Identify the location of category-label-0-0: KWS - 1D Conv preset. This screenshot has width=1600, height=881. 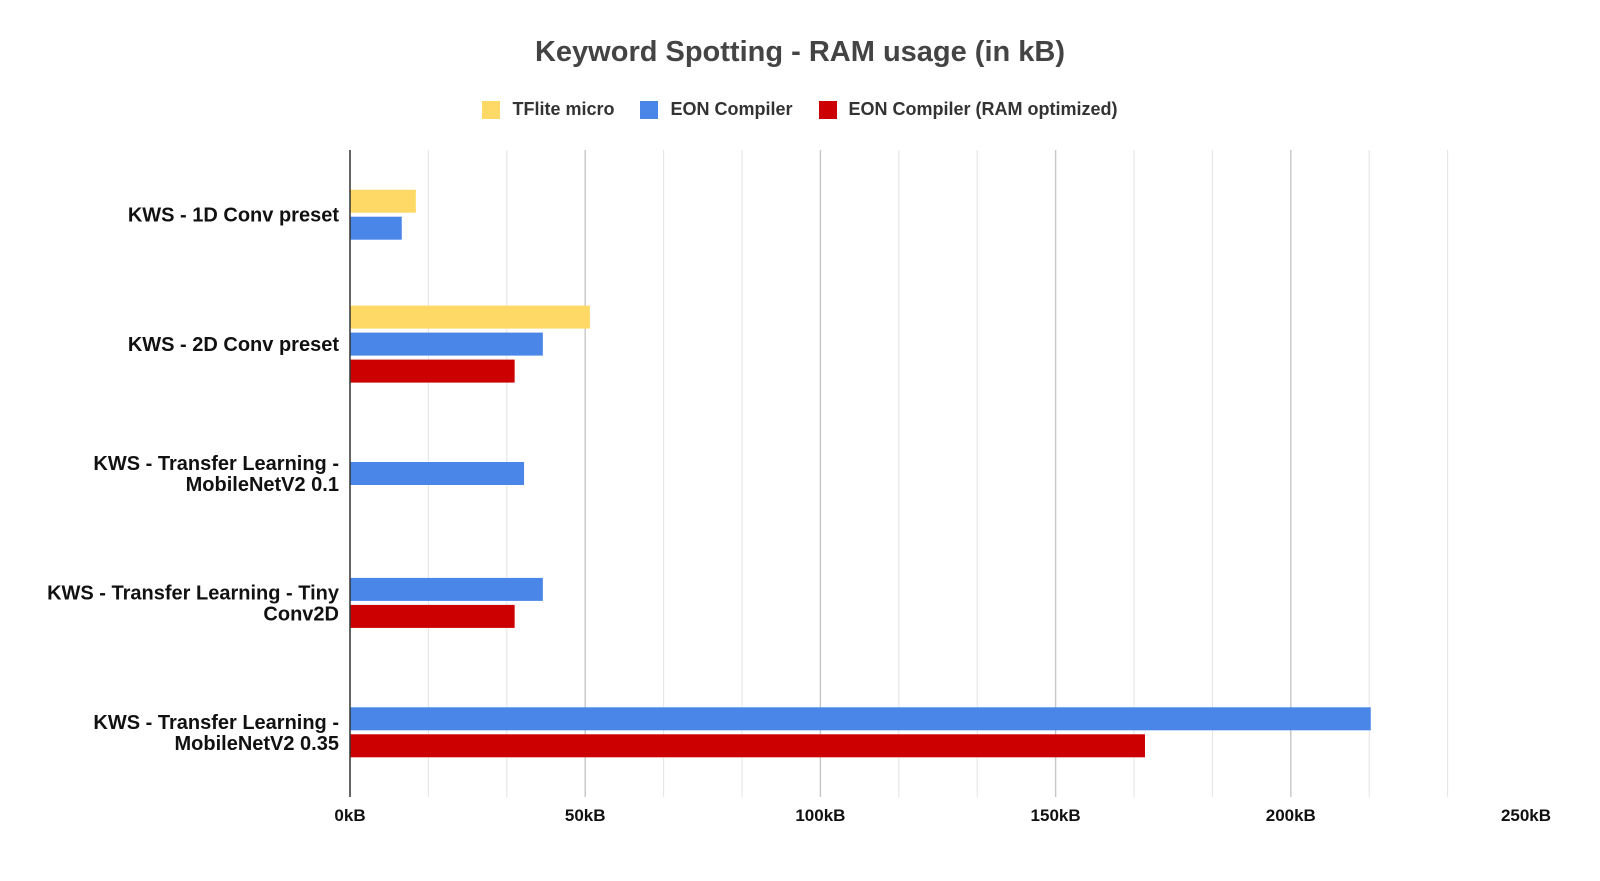
(233, 216).